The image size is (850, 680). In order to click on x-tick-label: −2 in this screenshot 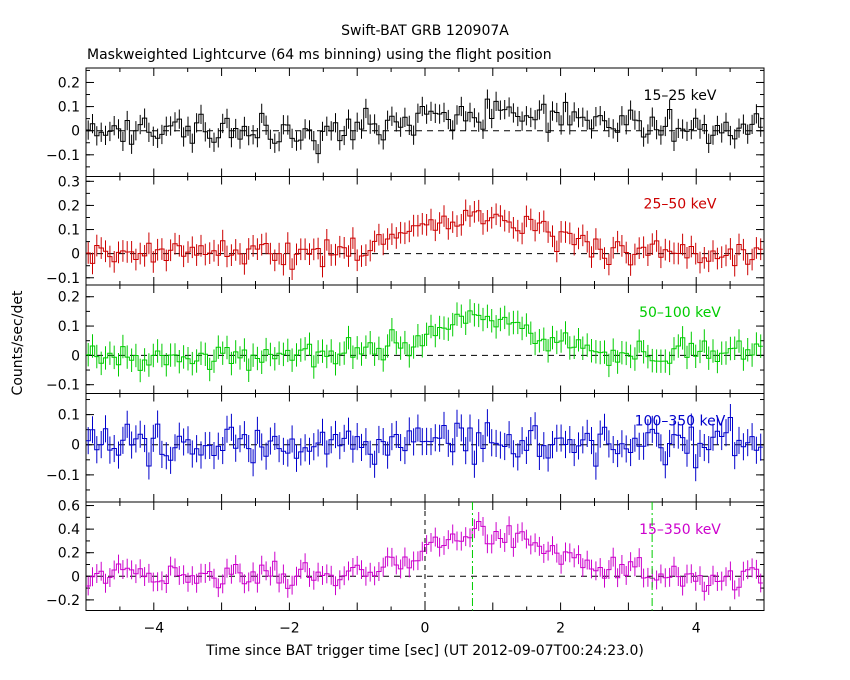, I will do `click(289, 629)`.